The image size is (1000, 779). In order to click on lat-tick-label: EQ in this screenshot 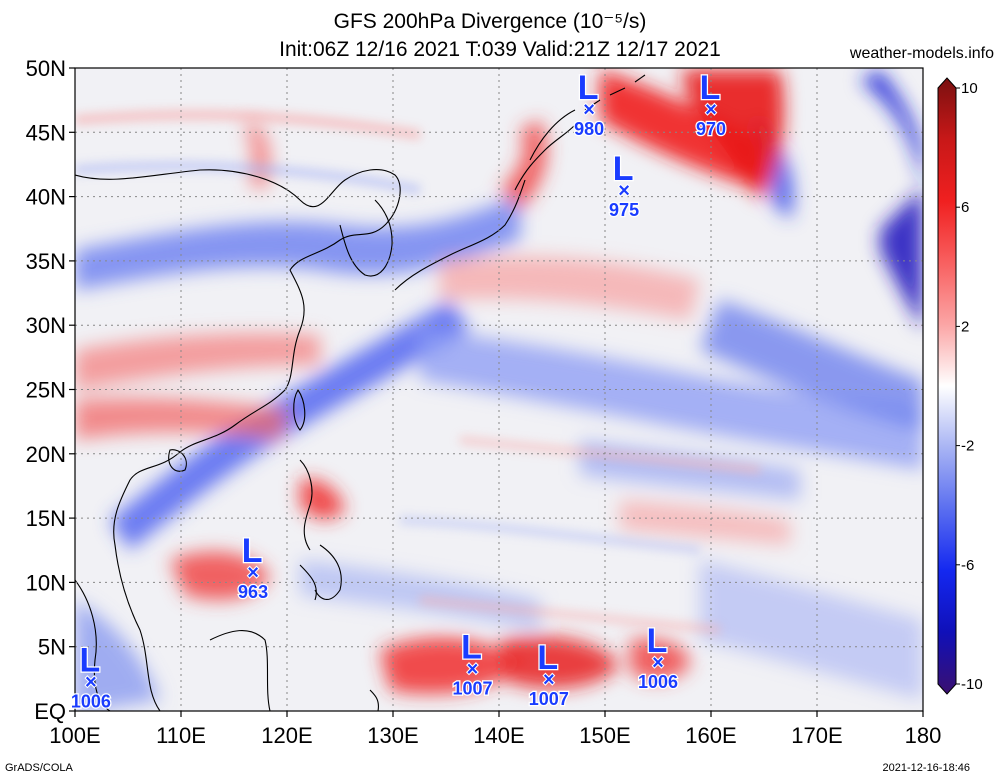, I will do `click(50, 711)`.